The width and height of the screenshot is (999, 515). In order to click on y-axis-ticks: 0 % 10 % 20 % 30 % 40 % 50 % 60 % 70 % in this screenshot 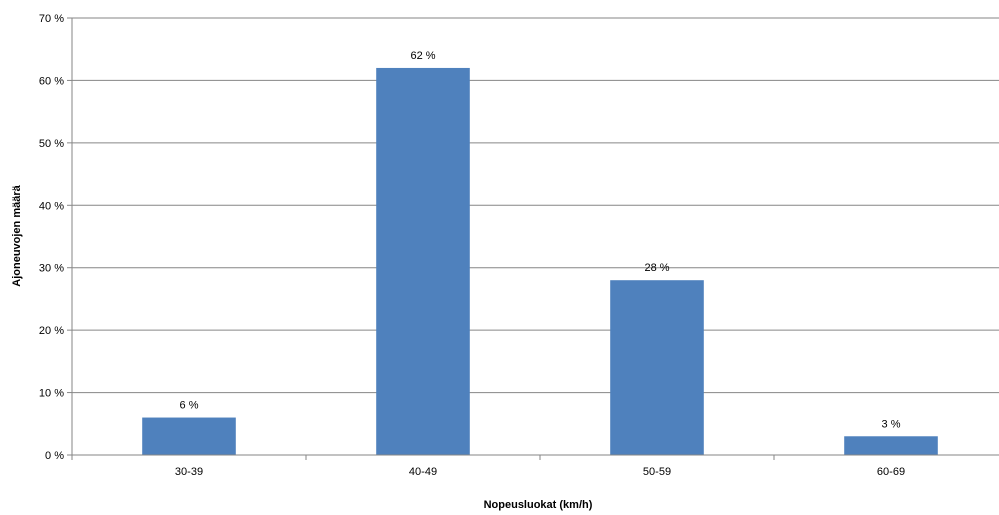, I will do `click(55, 237)`.